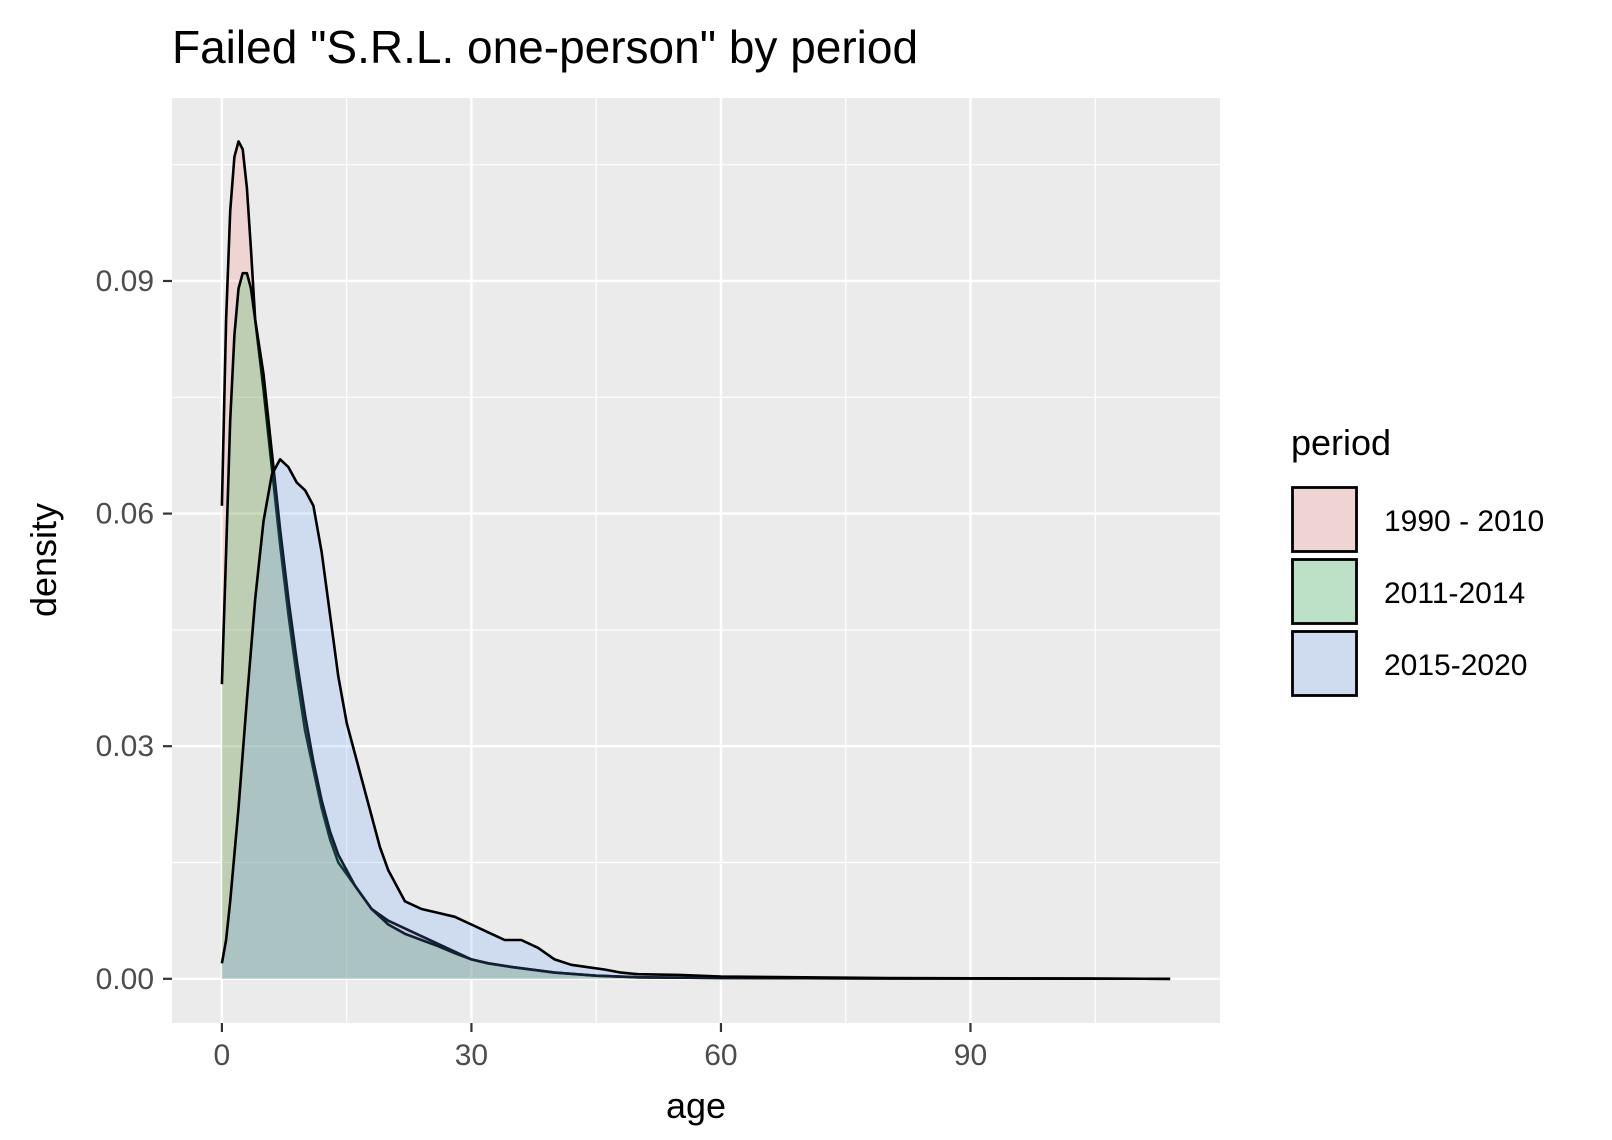 This screenshot has height=1140, width=1612. I want to click on x-tick-label: 0, so click(222, 1055).